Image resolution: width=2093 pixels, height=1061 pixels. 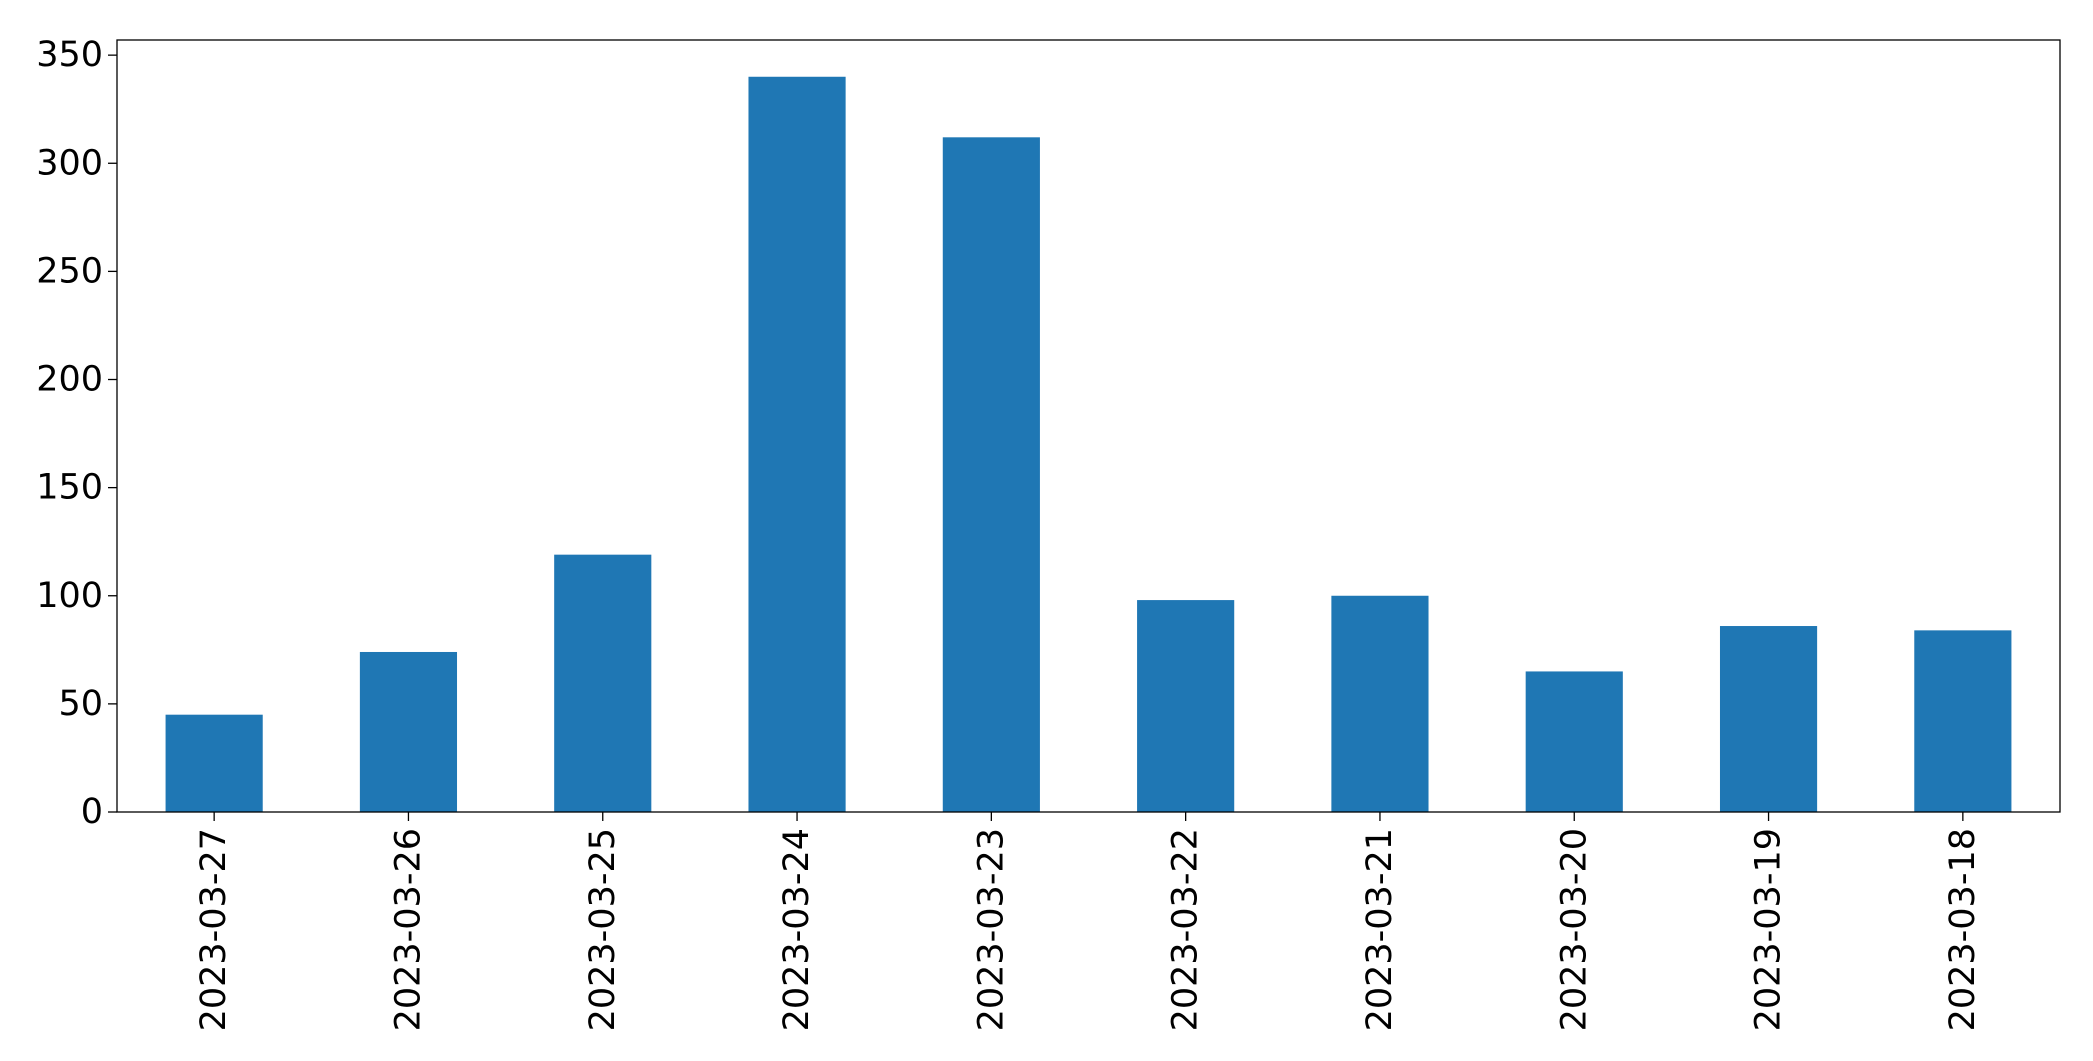 What do you see at coordinates (1186, 929) in the screenshot?
I see `x-tick-label-2023-03-22: 2023-03-22` at bounding box center [1186, 929].